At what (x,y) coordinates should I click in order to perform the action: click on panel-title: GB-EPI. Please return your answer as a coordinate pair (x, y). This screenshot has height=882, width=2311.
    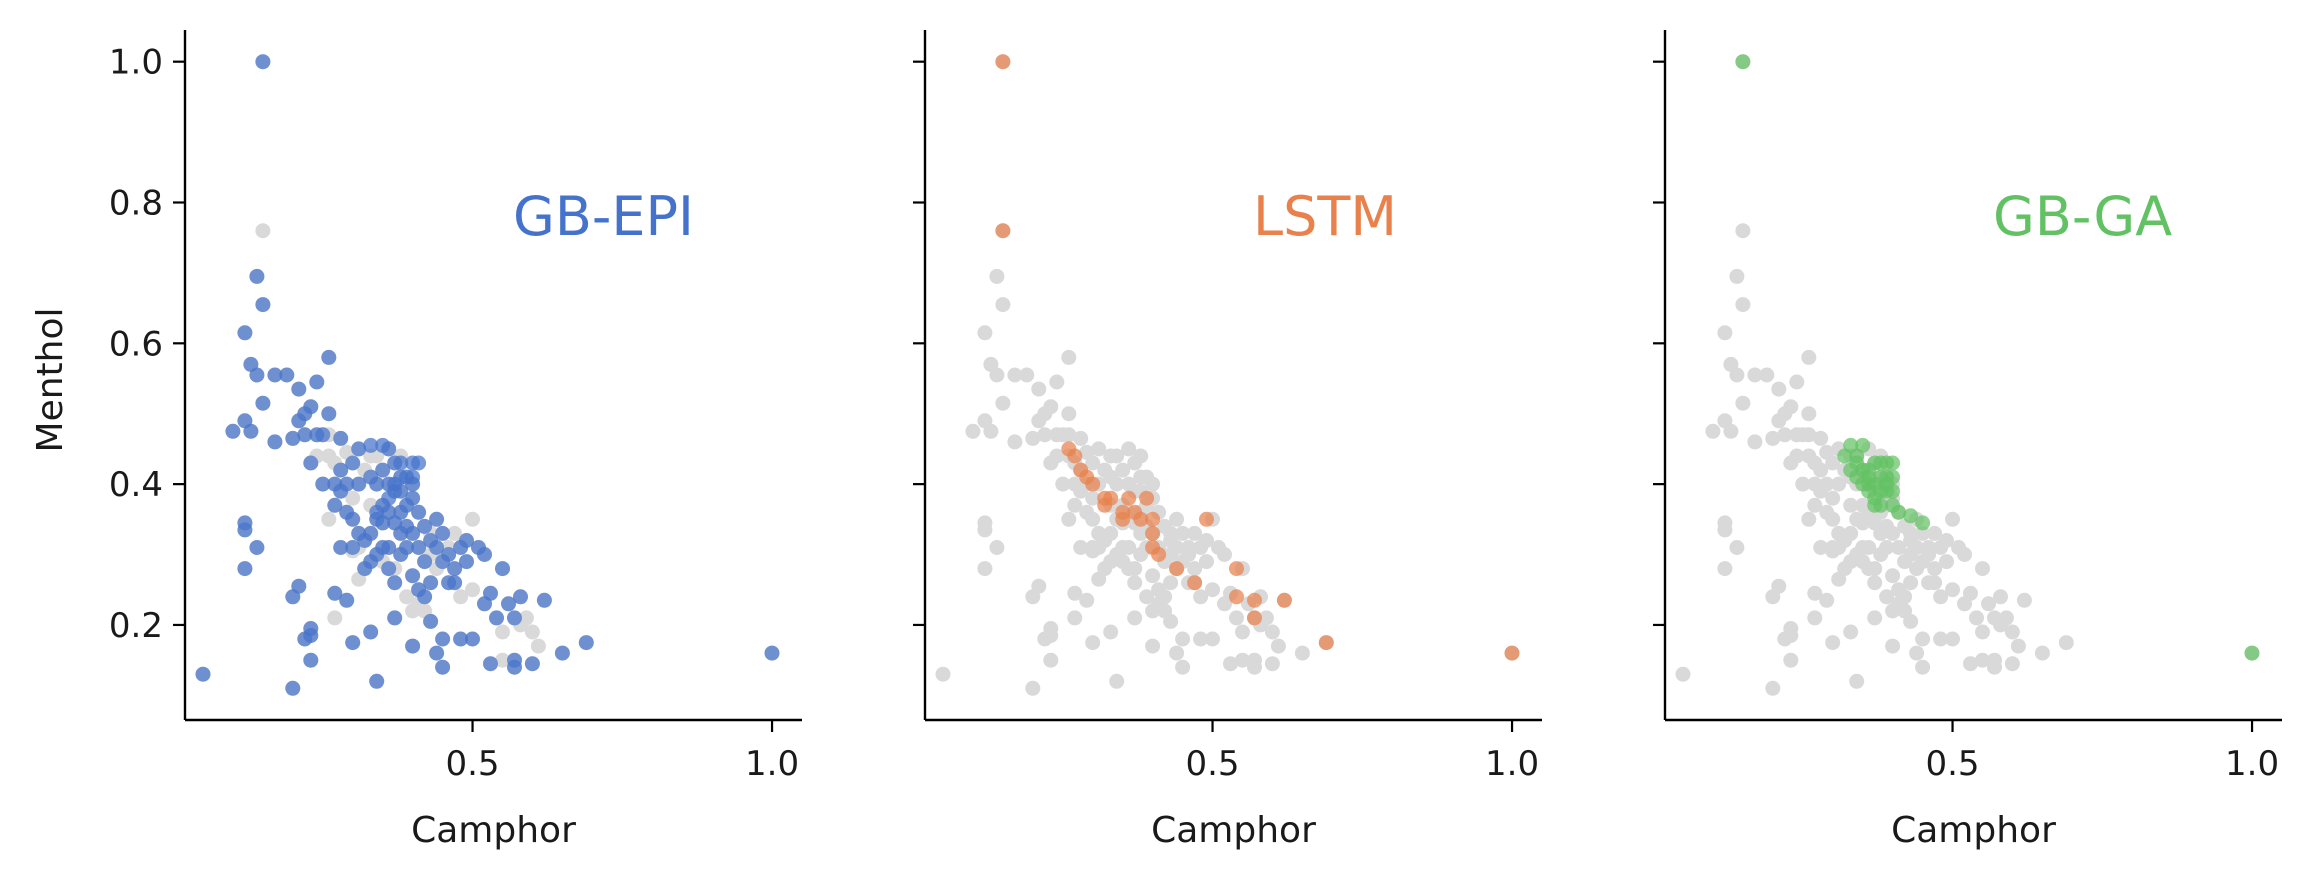
    Looking at the image, I should click on (603, 216).